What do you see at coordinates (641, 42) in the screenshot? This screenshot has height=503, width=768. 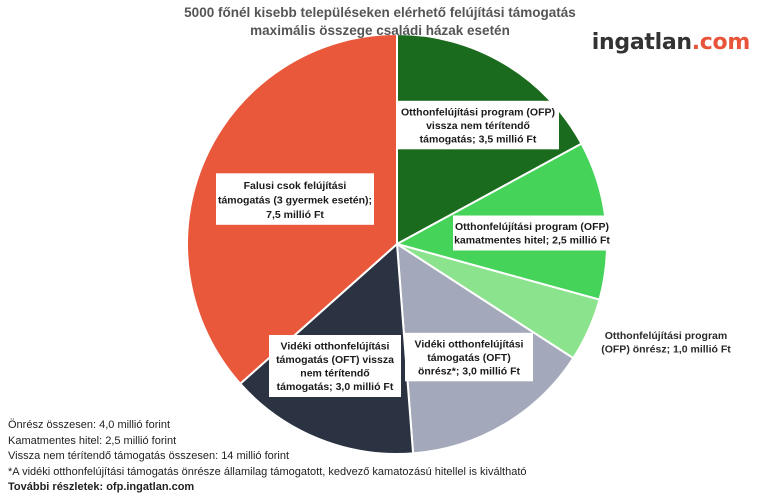 I see `brand-logo-name: ingatlan` at bounding box center [641, 42].